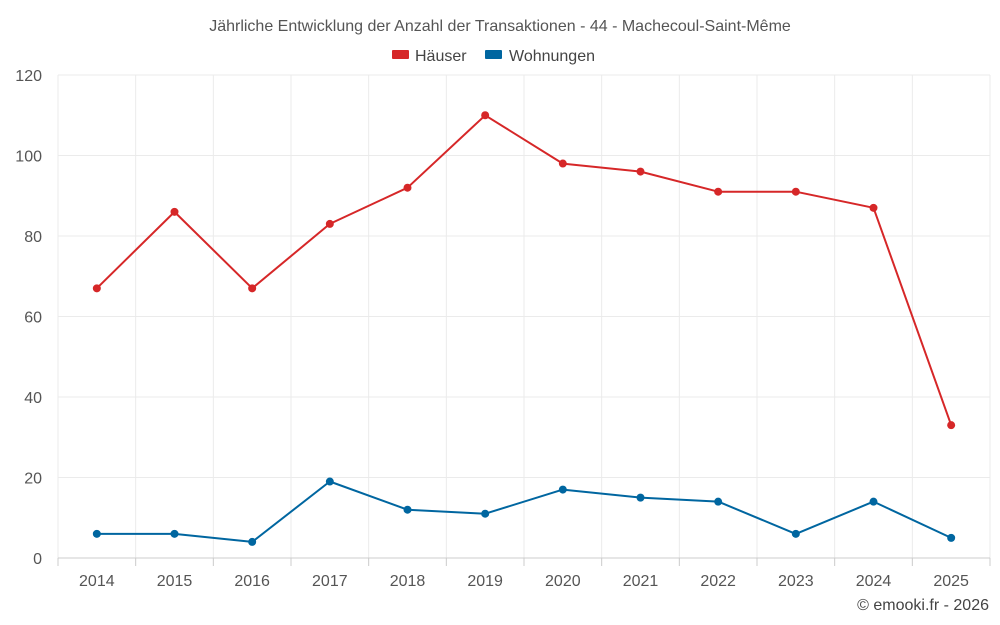  I want to click on x-tick-label: 2025, so click(951, 581).